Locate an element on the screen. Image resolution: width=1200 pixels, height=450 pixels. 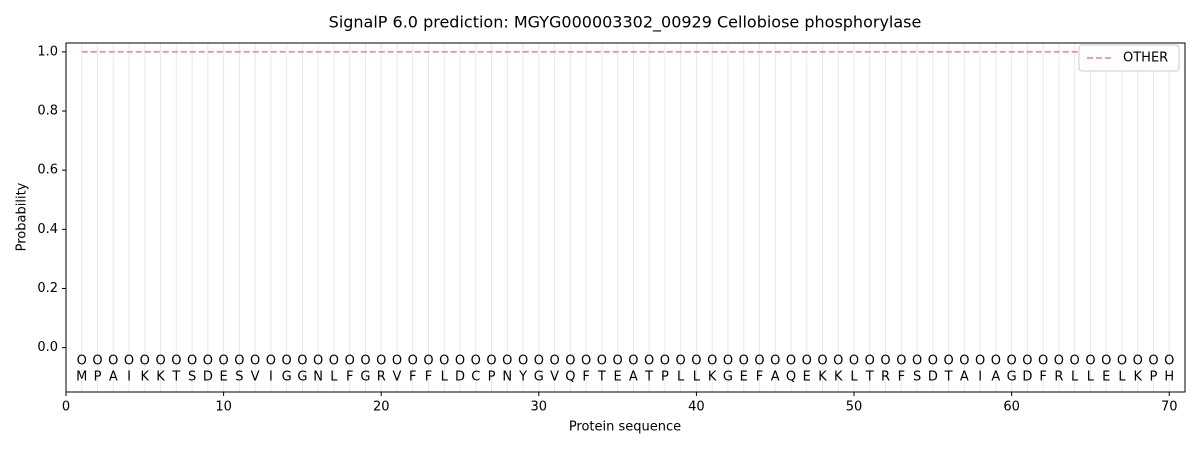
x-tick-label: 0 is located at coordinates (66, 407).